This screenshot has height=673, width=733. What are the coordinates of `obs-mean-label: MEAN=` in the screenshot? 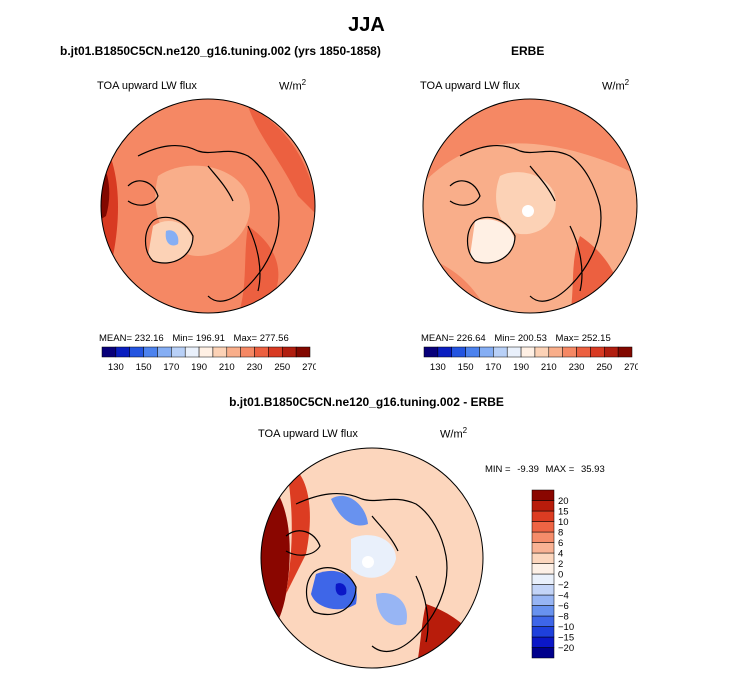 It's located at (437, 338).